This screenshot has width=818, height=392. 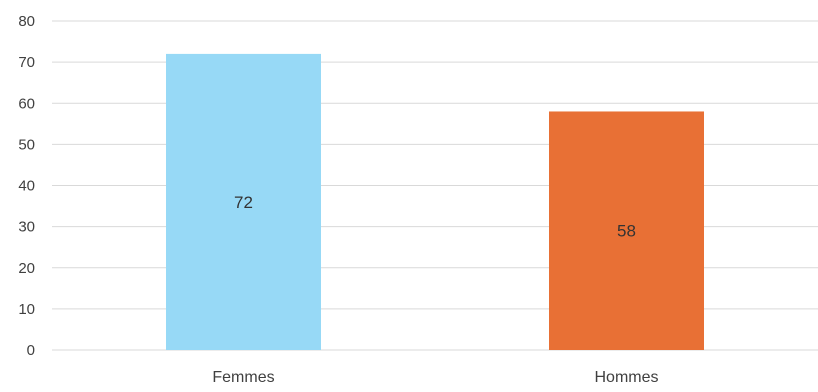 What do you see at coordinates (435, 377) in the screenshot?
I see `x-axis-categories: Femmes Hommes` at bounding box center [435, 377].